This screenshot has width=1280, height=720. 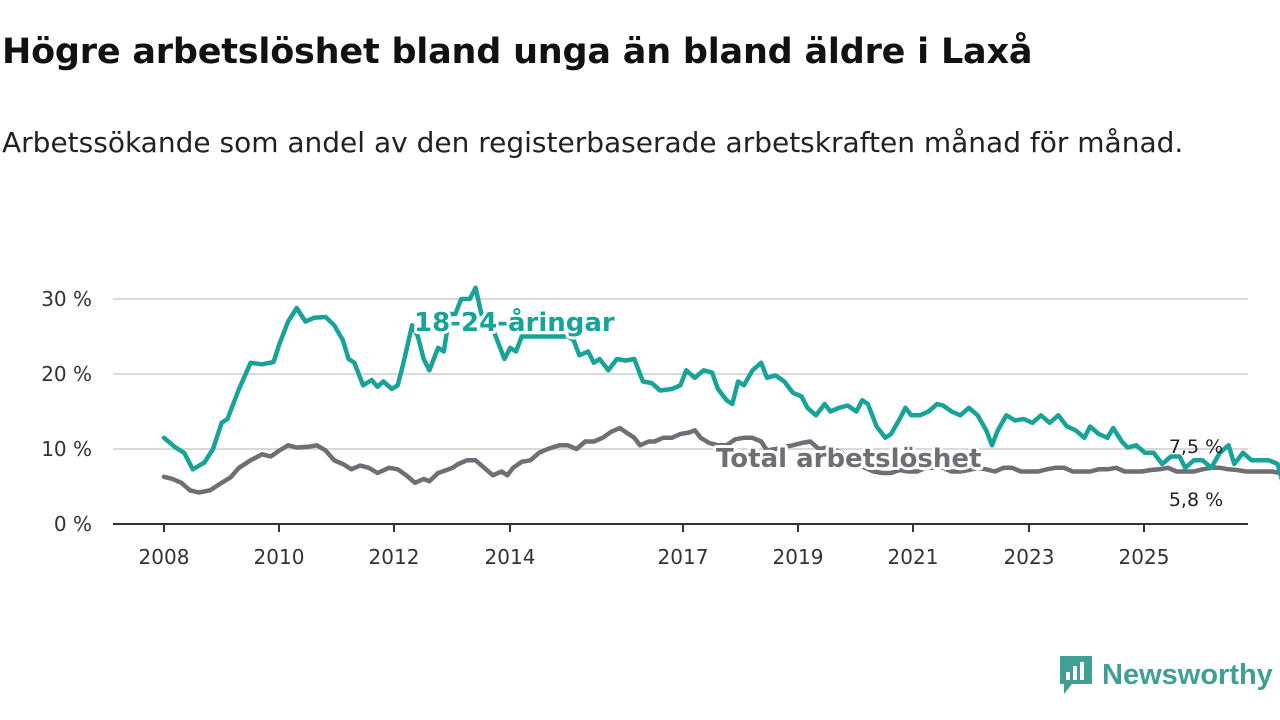 I want to click on y-axis-ticks: 0 % 10 % 20 % 30 %, so click(x=66, y=411).